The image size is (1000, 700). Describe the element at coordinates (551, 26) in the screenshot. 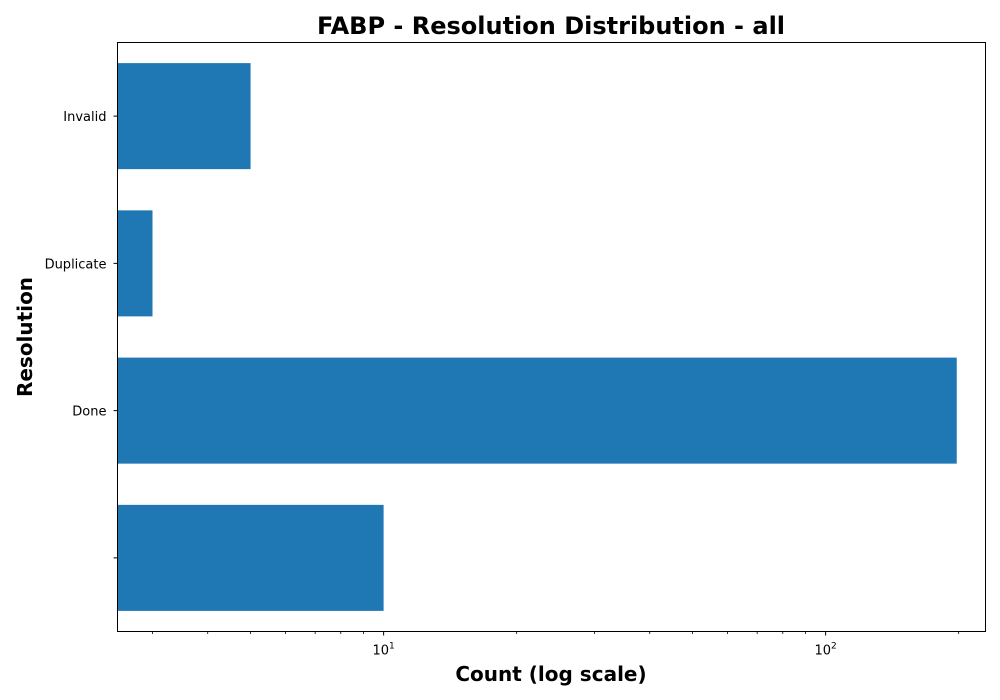

I see `chart-title: FABP - Resolution Distribution - all` at that location.